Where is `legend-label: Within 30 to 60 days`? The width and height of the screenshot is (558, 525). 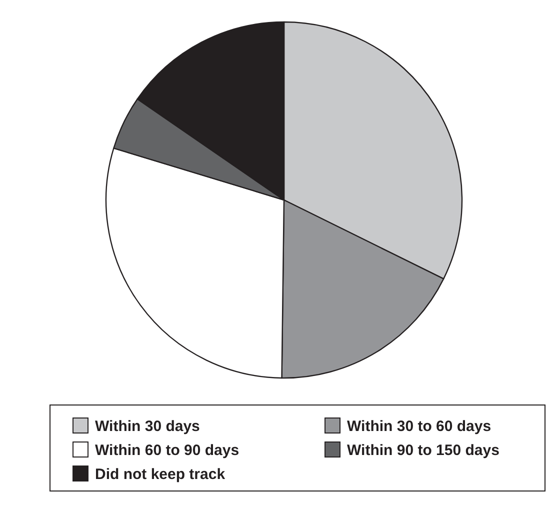
legend-label: Within 30 to 60 days is located at coordinates (419, 426).